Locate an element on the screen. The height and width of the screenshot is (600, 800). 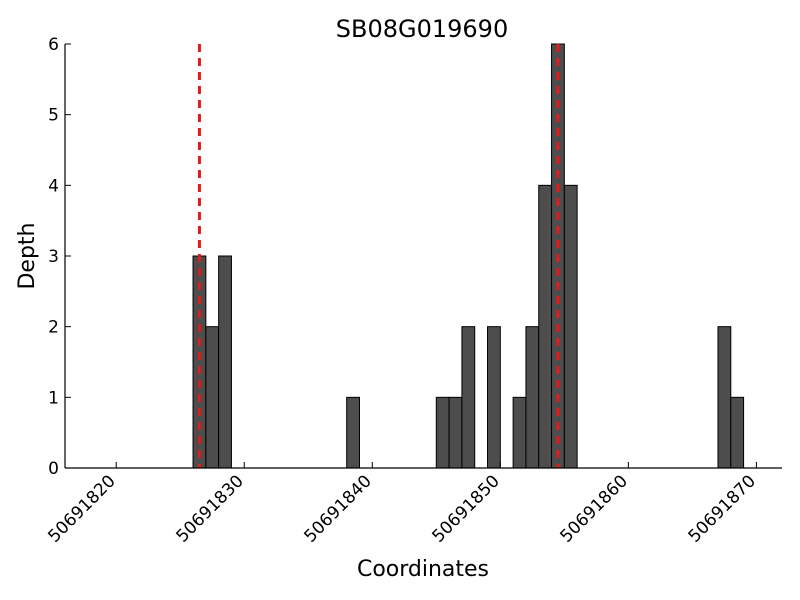
x-tick-label-3: 50691850 is located at coordinates (466, 508).